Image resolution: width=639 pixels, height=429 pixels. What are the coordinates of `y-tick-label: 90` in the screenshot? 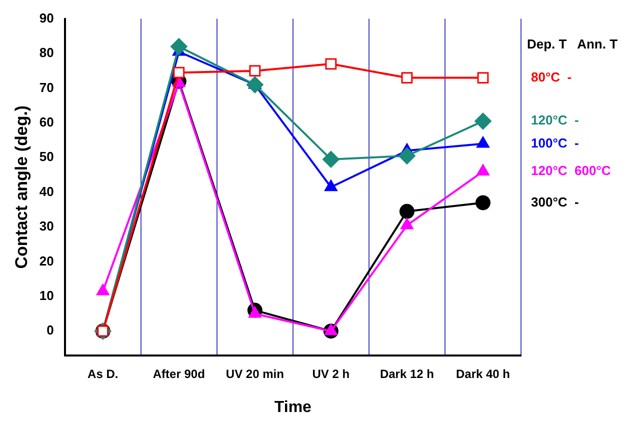 It's located at (46, 18).